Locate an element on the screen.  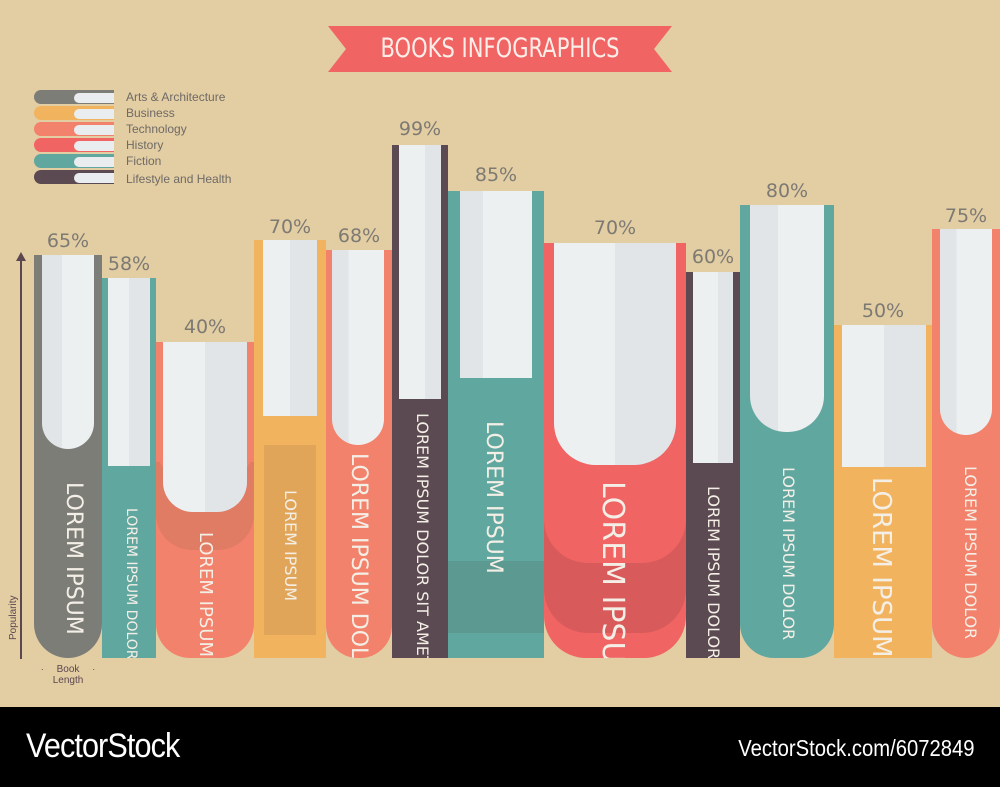
book-bar-9: LOREM IPSUM DOLOR is located at coordinates (713, 465).